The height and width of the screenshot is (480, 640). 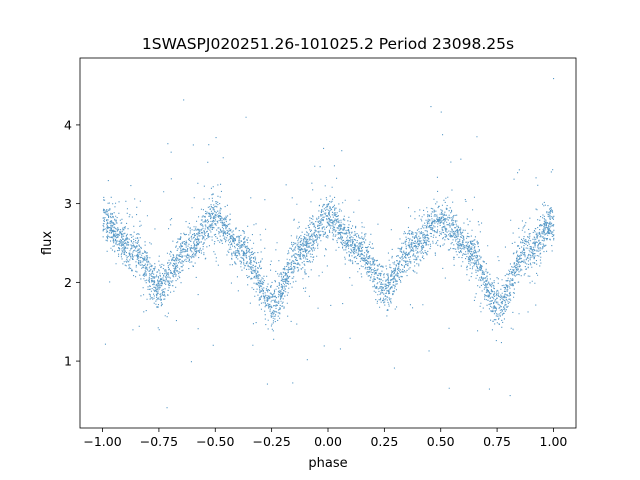 I want to click on x-axis: −1.00 −0.75 −0.50 −0.25 0.00 0.25 0.50 0.75 1.00, so click(x=325, y=438).